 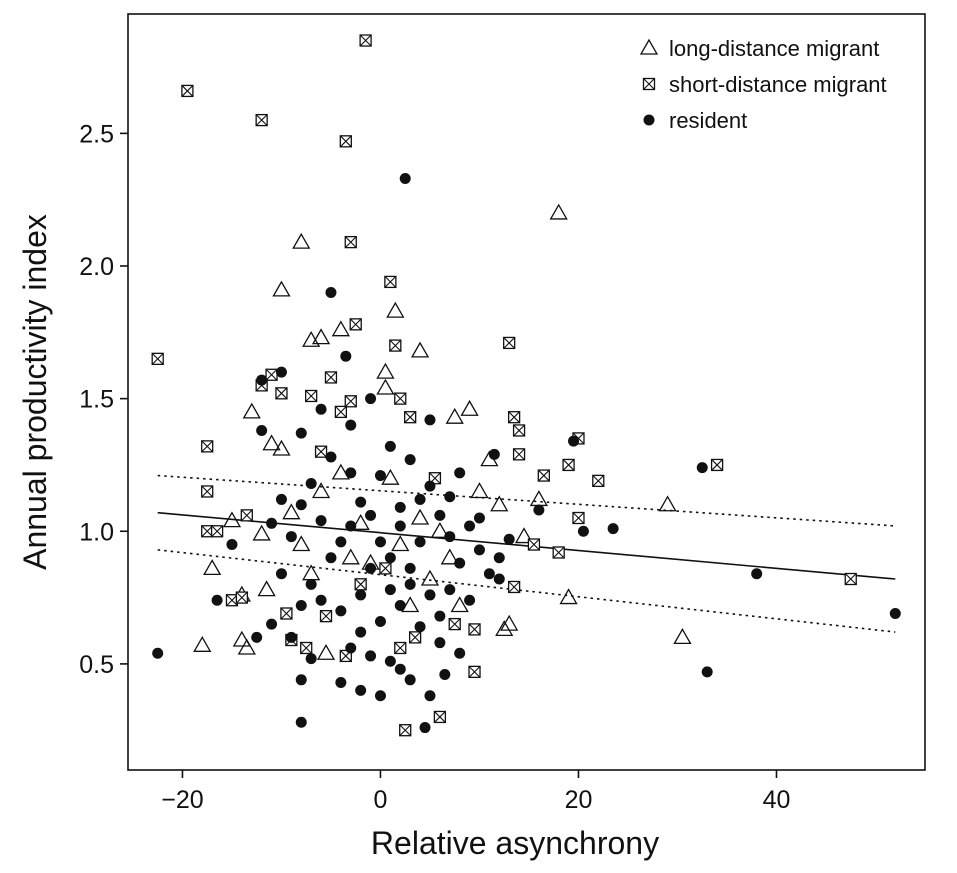 What do you see at coordinates (96, 400) in the screenshot?
I see `y-tick-label: 1.5` at bounding box center [96, 400].